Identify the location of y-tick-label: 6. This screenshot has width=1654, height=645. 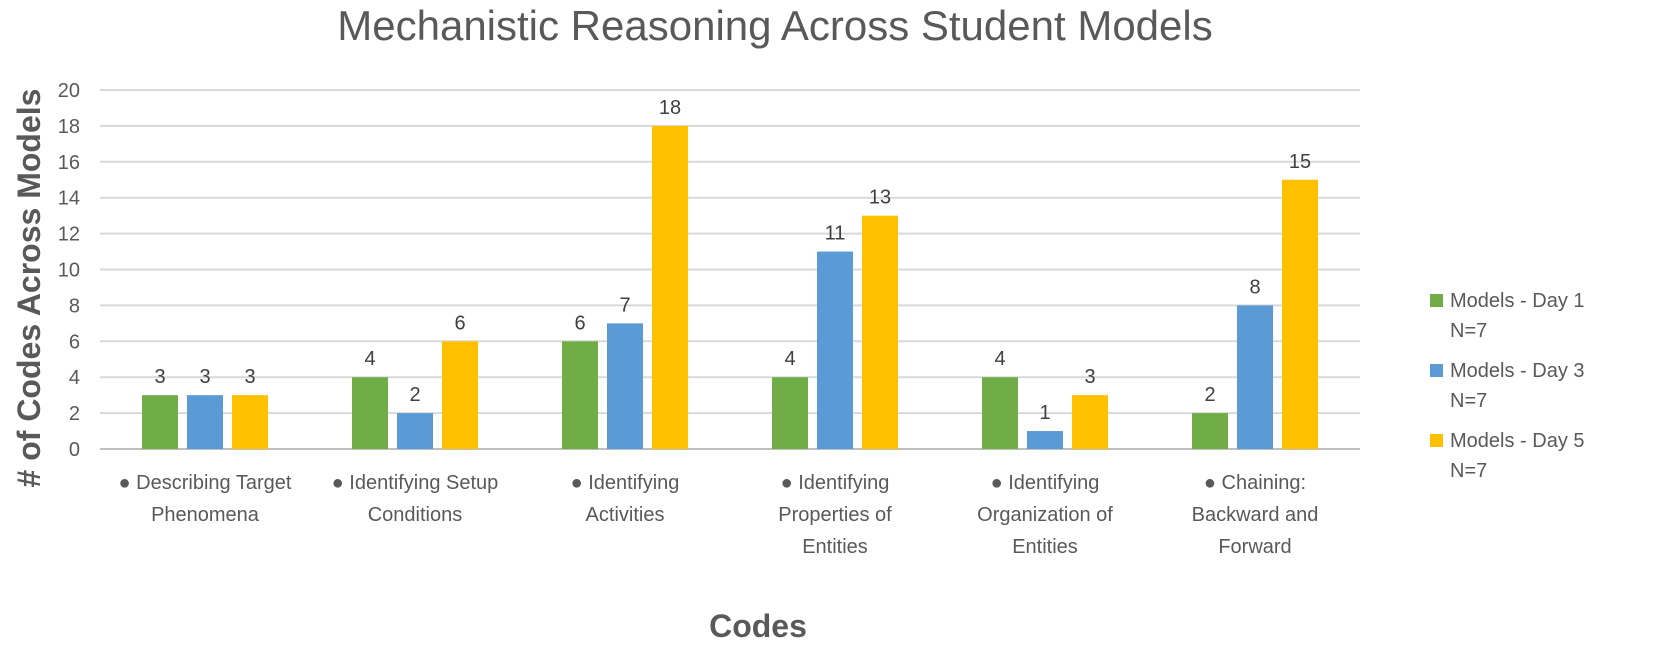
(74, 342).